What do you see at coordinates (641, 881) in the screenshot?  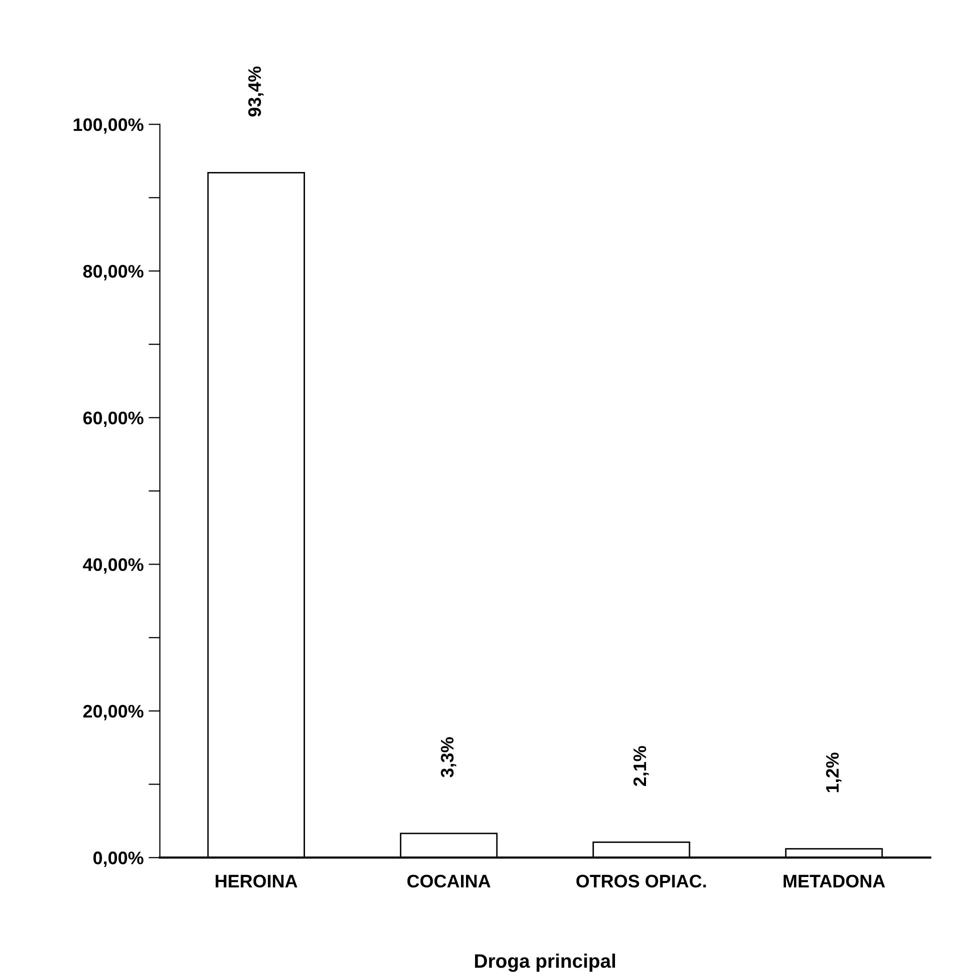 I see `x-tick-label: OTROS OPIAC.` at bounding box center [641, 881].